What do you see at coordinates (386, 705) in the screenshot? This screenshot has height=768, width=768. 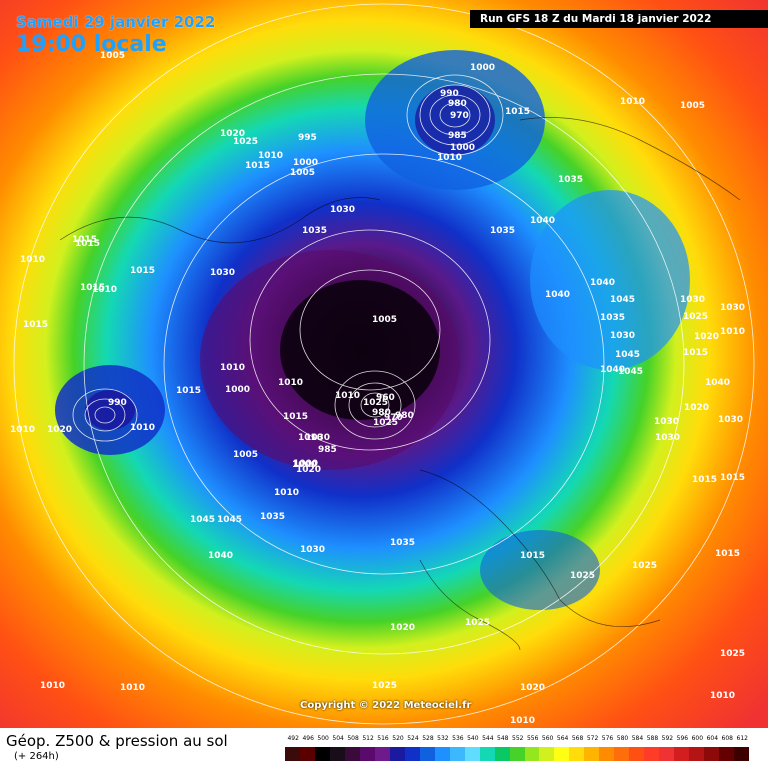 I see `copyright: Copyright © 2022 Meteociel.fr` at bounding box center [386, 705].